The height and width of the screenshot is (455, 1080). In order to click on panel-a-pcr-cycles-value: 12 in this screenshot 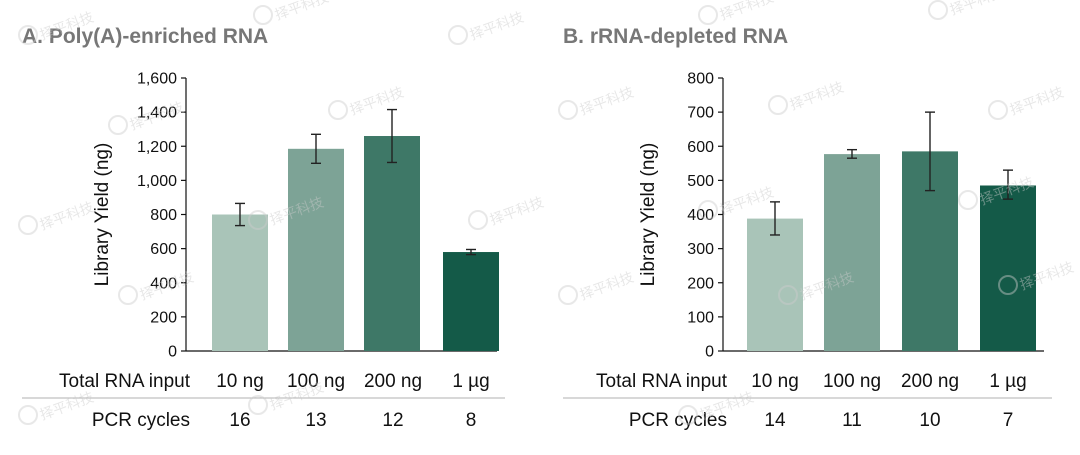, I will do `click(392, 420)`.